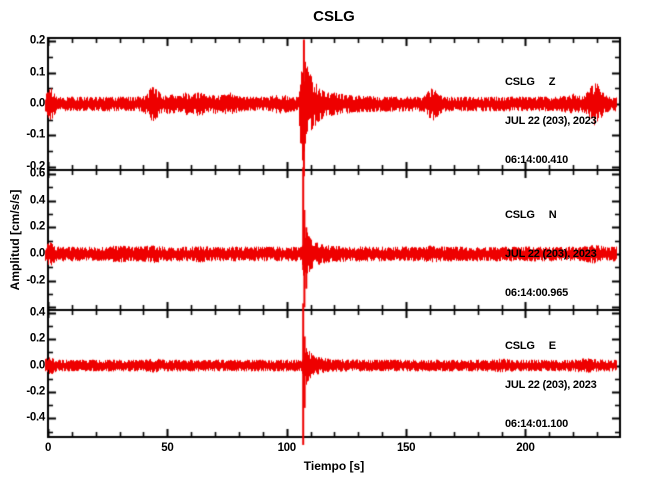 The height and width of the screenshot is (500, 650). What do you see at coordinates (167, 448) in the screenshot?
I see `x-tick-label: 50` at bounding box center [167, 448].